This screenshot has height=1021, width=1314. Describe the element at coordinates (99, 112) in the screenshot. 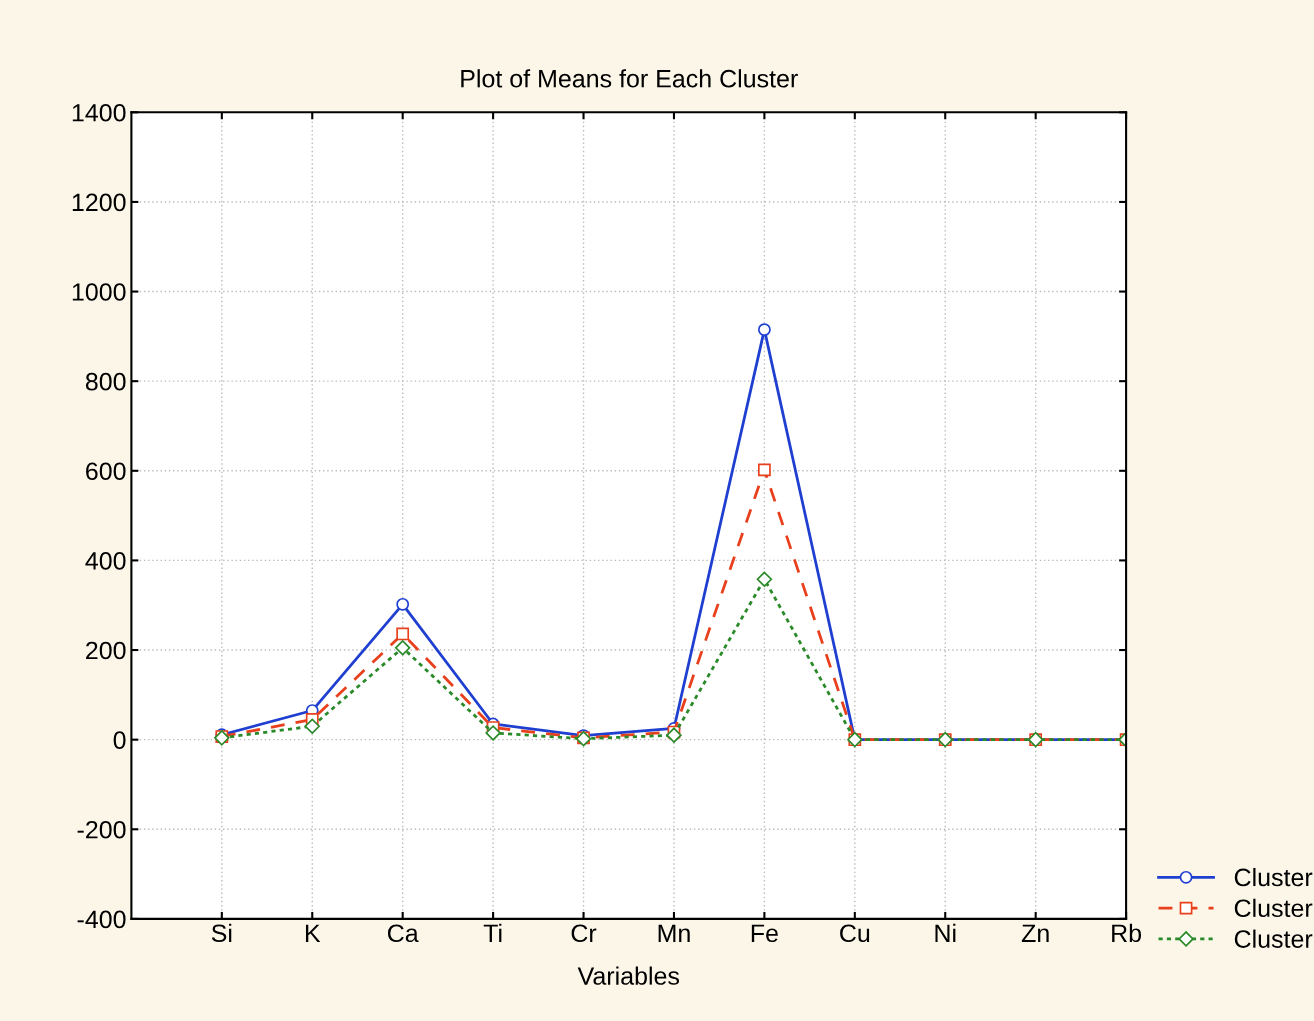

I see `y-tick-label: 1400` at that location.